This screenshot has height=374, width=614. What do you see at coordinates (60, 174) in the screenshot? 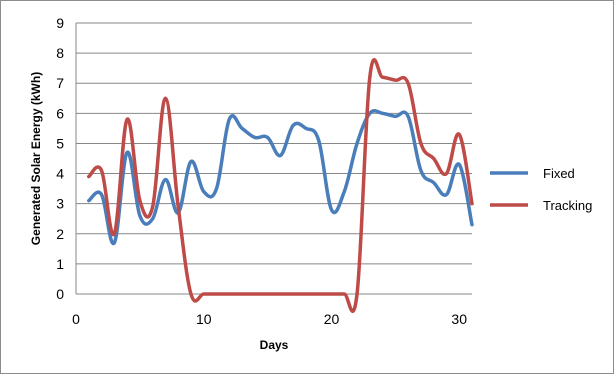
I see `y-tick-label: 4` at bounding box center [60, 174].